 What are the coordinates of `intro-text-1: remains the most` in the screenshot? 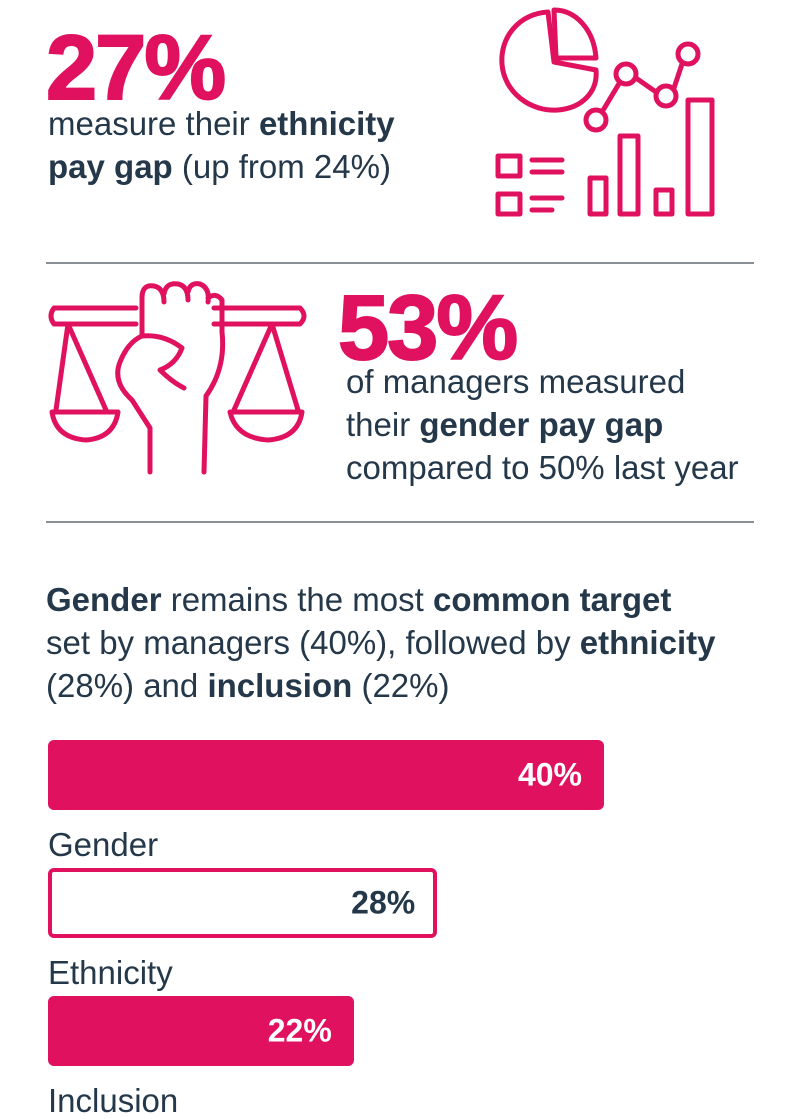 It's located at (297, 599).